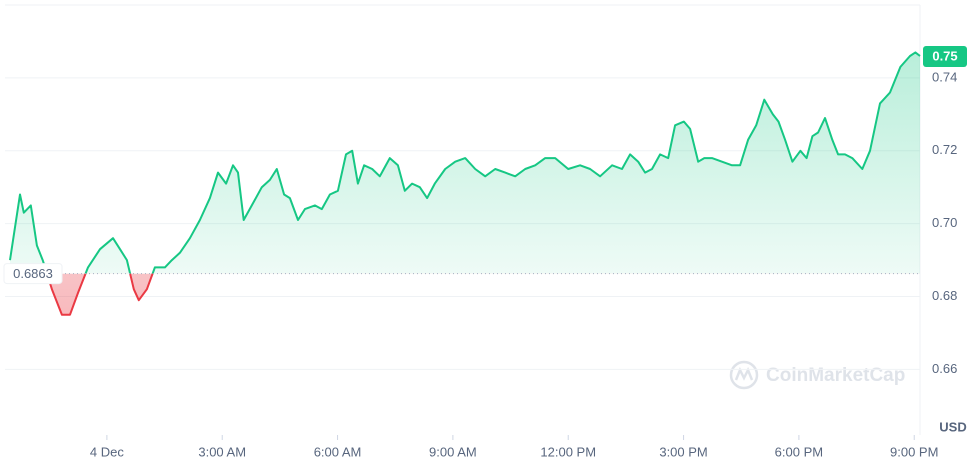  What do you see at coordinates (222, 451) in the screenshot?
I see `x-tick-label: 3:00 AM` at bounding box center [222, 451].